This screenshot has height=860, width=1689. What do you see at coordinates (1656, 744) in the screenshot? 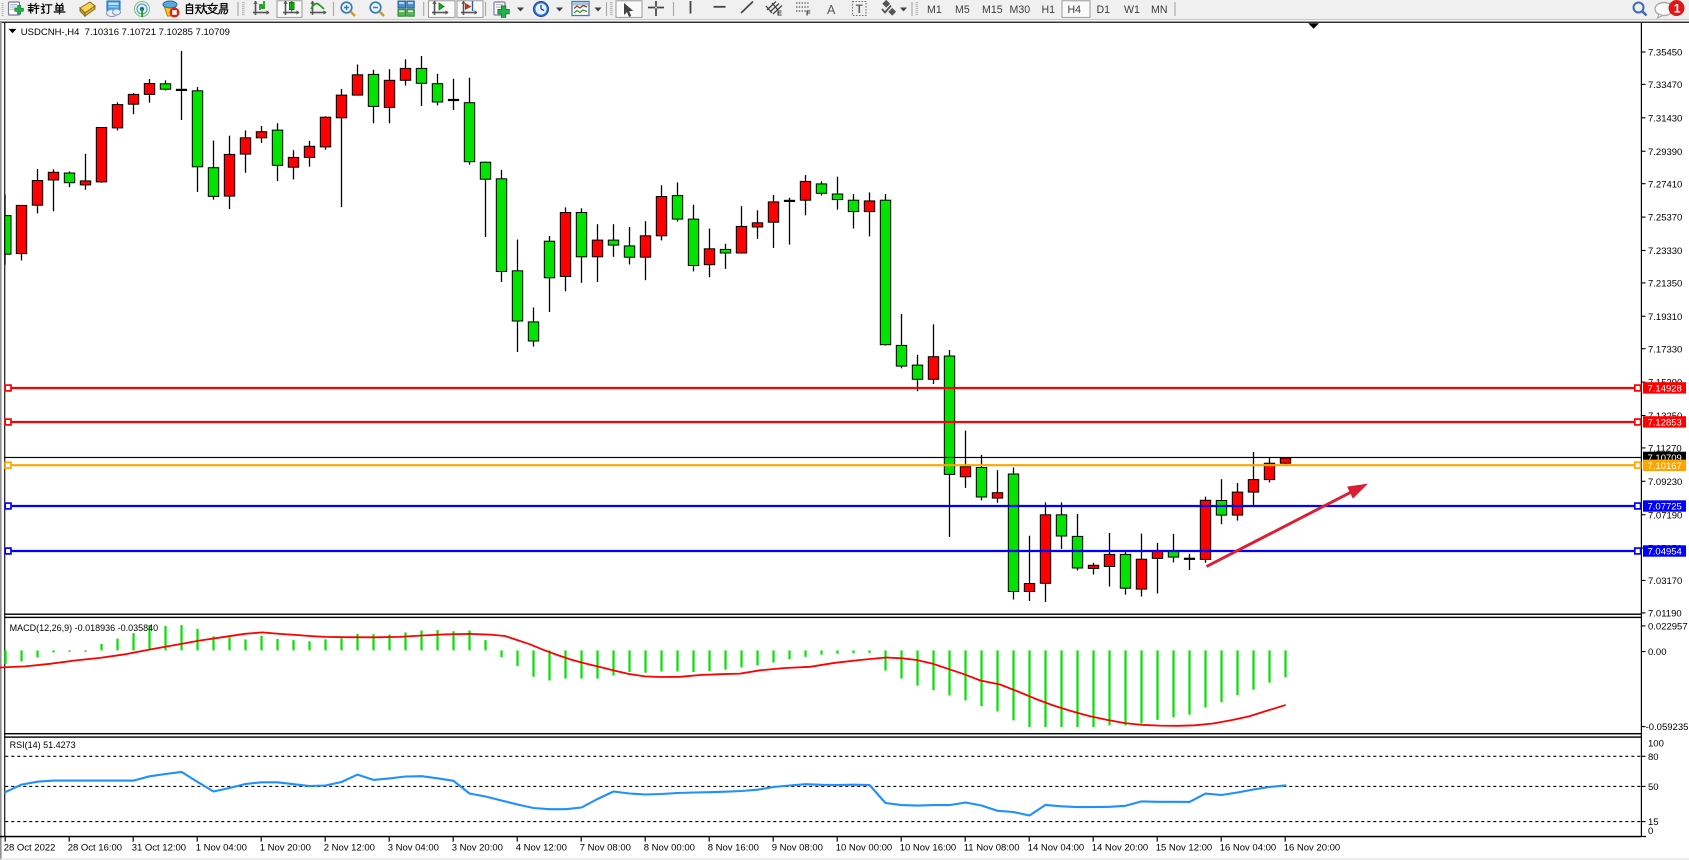
I see `svg-text: 100` at bounding box center [1656, 744].